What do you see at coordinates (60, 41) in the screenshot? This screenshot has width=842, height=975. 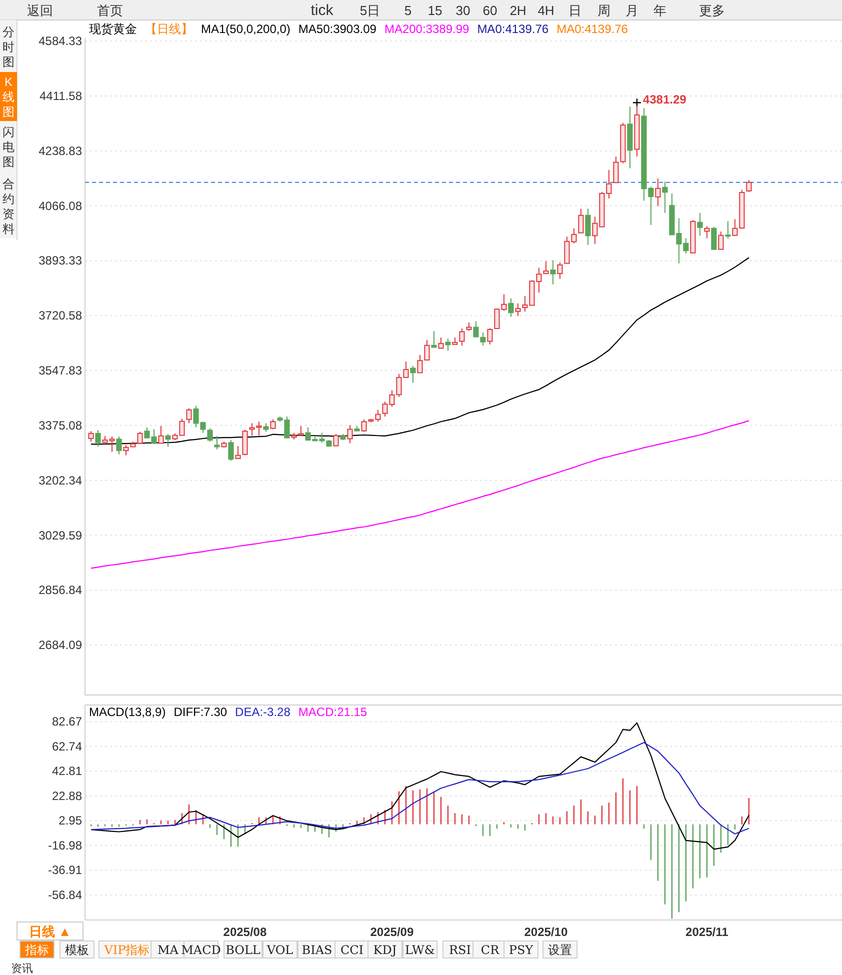 I see `y-tick-label: 4584.33` at bounding box center [60, 41].